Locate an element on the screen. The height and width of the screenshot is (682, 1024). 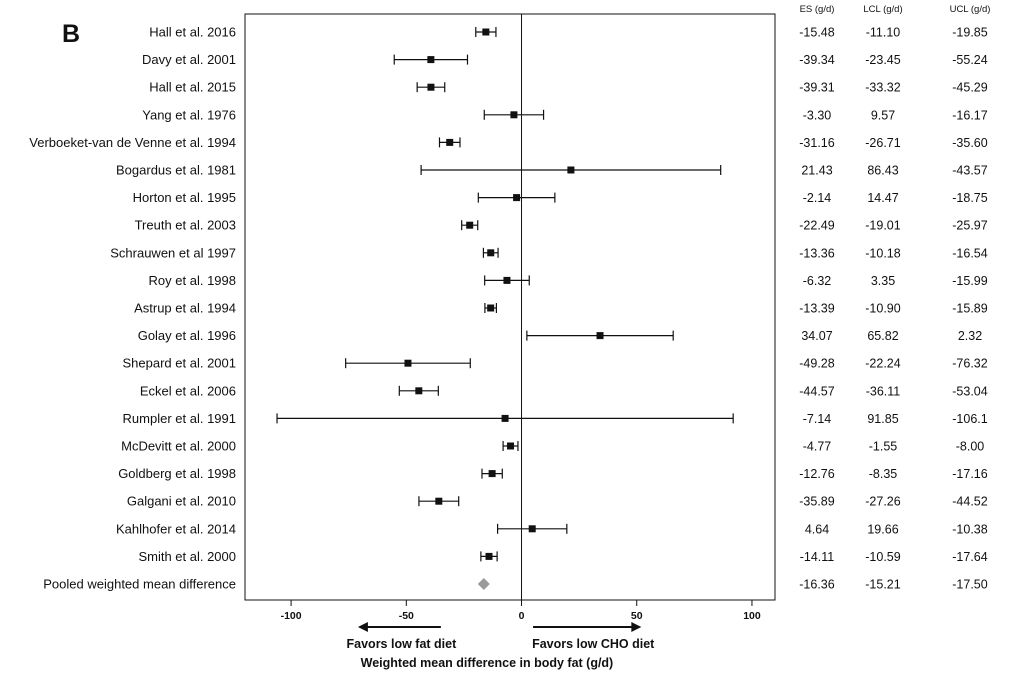
study-label: Astrup et al. 1994 is located at coordinates (185, 308).